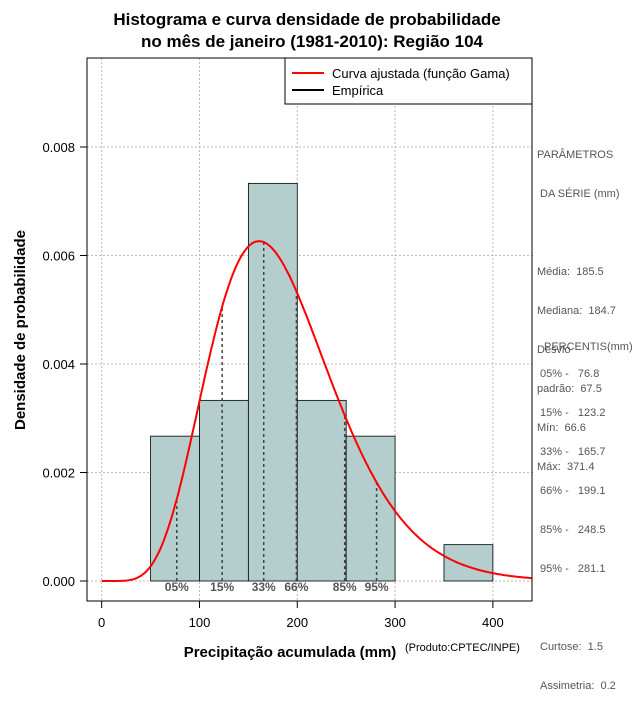 The width and height of the screenshot is (640, 706). What do you see at coordinates (571, 647) in the screenshot?
I see `kurtosis-value: Curtose: 1.5` at bounding box center [571, 647].